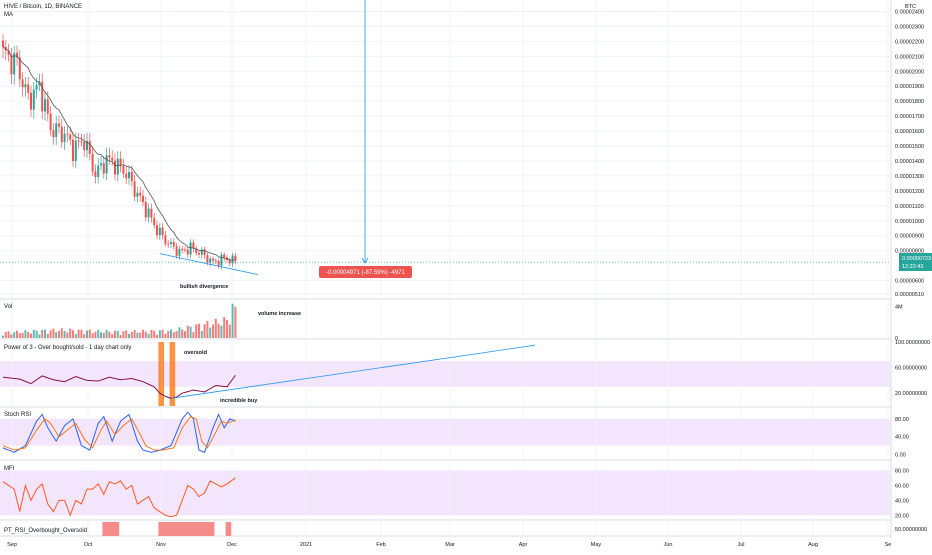 The image size is (932, 555). I want to click on annotation-bullish-divergence: bullish divergence, so click(204, 287).